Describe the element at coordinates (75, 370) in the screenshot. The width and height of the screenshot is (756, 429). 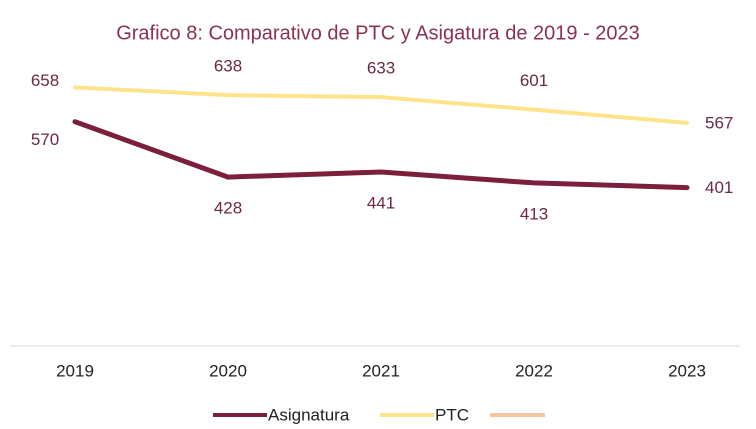
I see `x-tick-label: 2019` at that location.